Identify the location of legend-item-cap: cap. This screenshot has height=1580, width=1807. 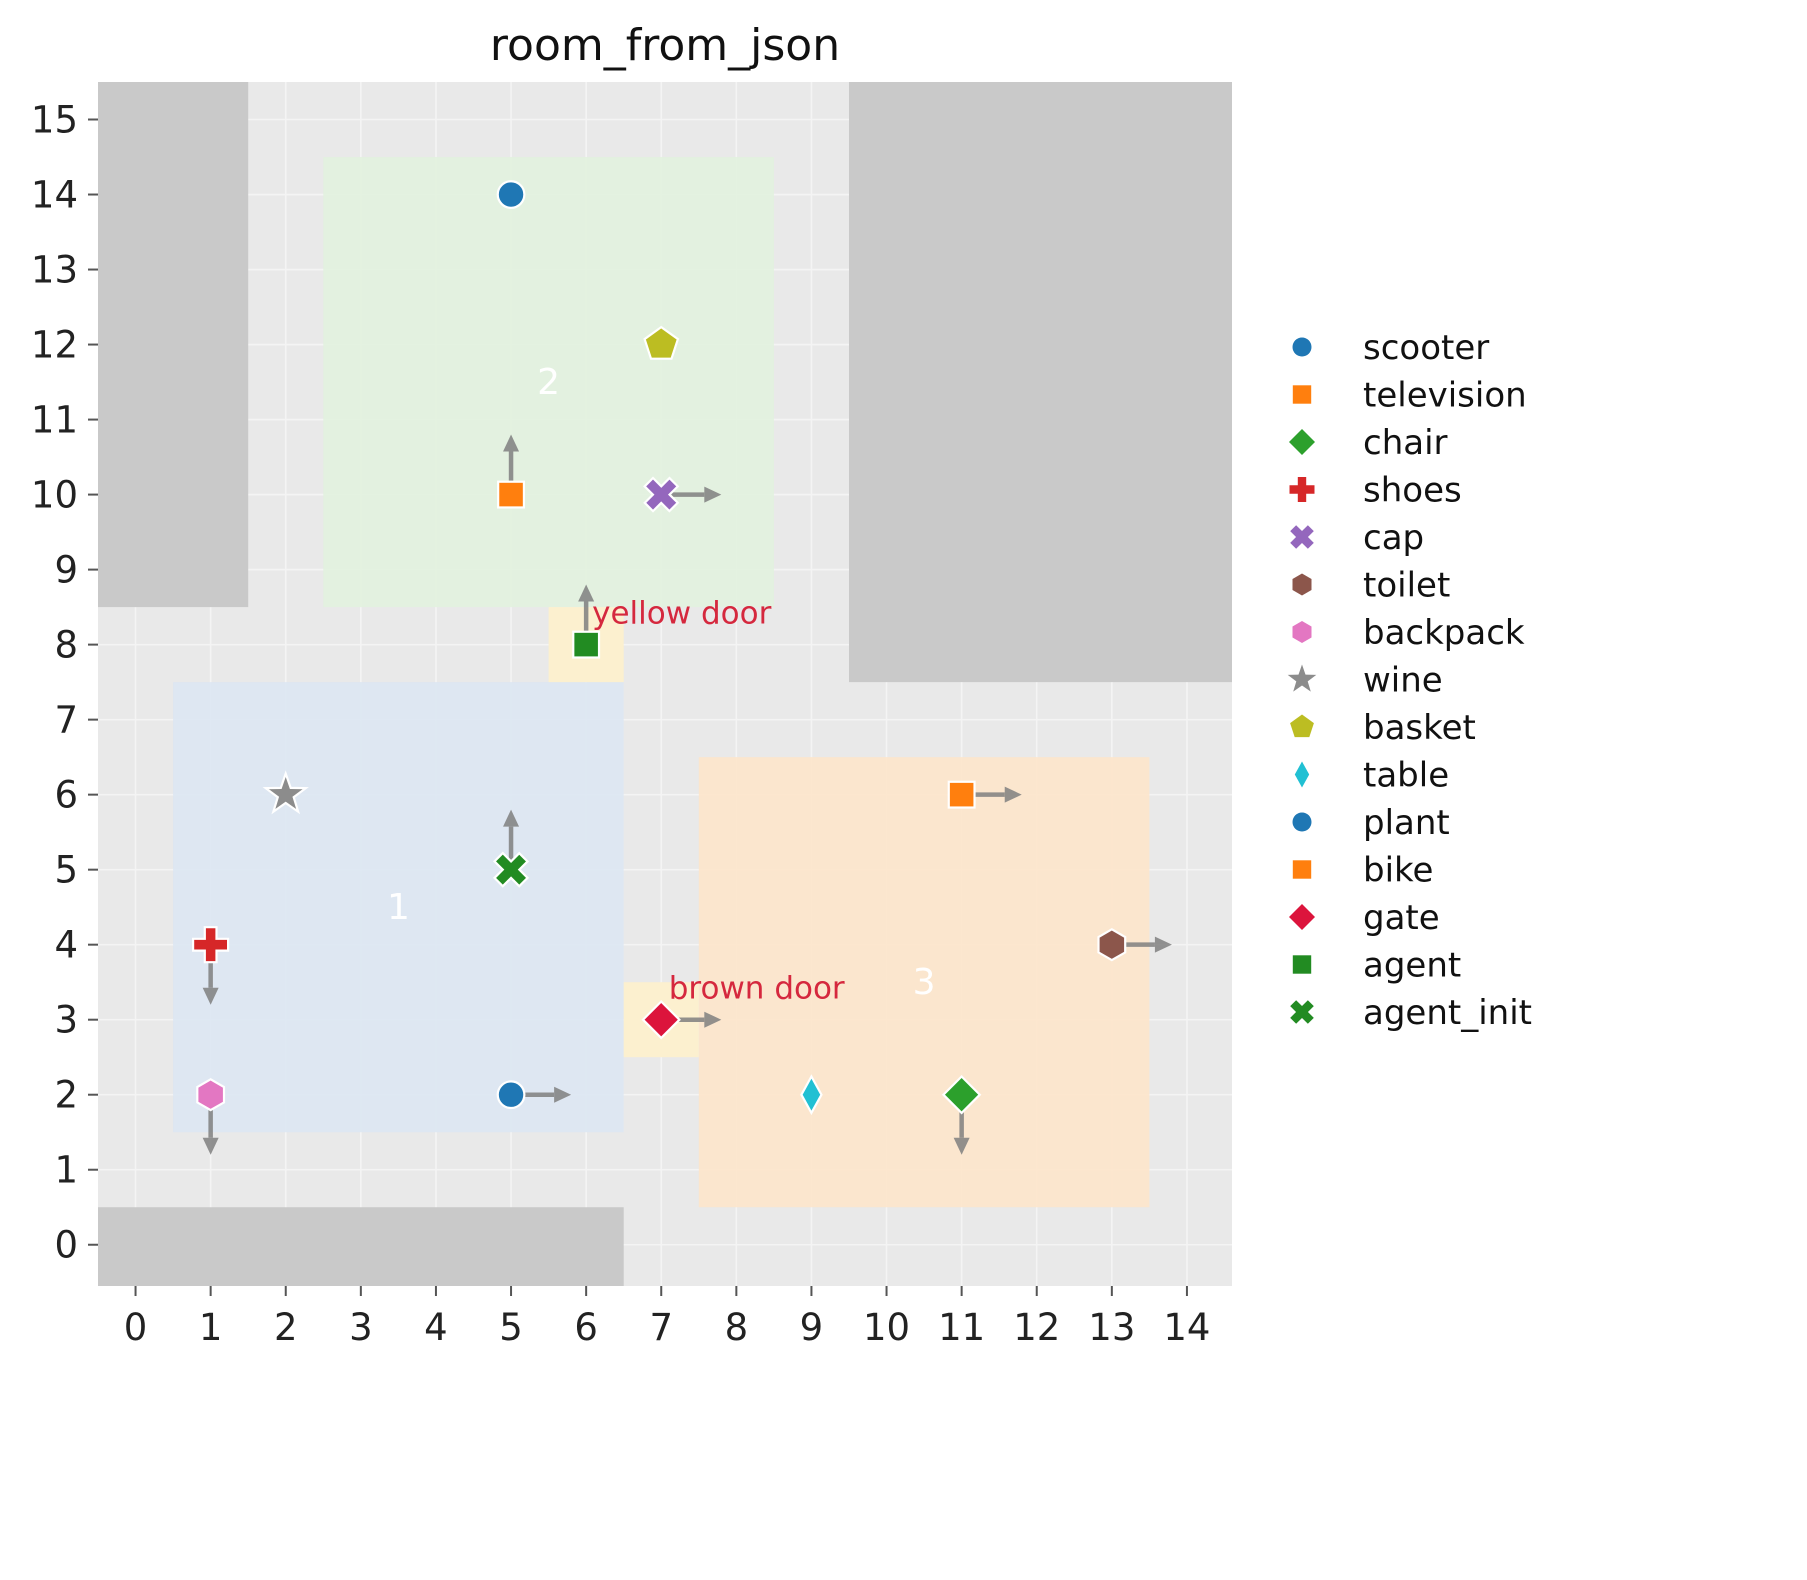
(1357, 538).